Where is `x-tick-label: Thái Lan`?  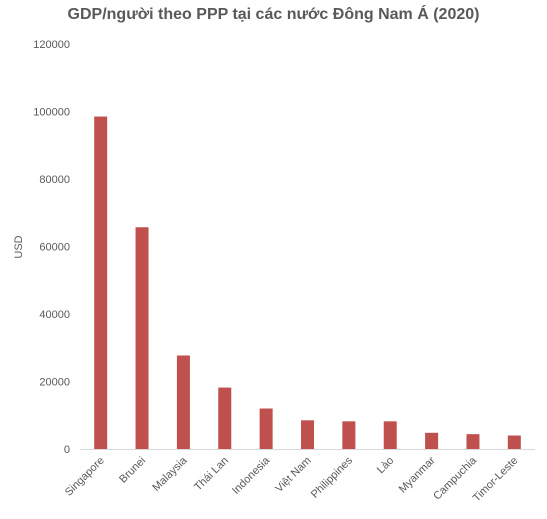
x-tick-label: Thái Lan is located at coordinates (211, 474).